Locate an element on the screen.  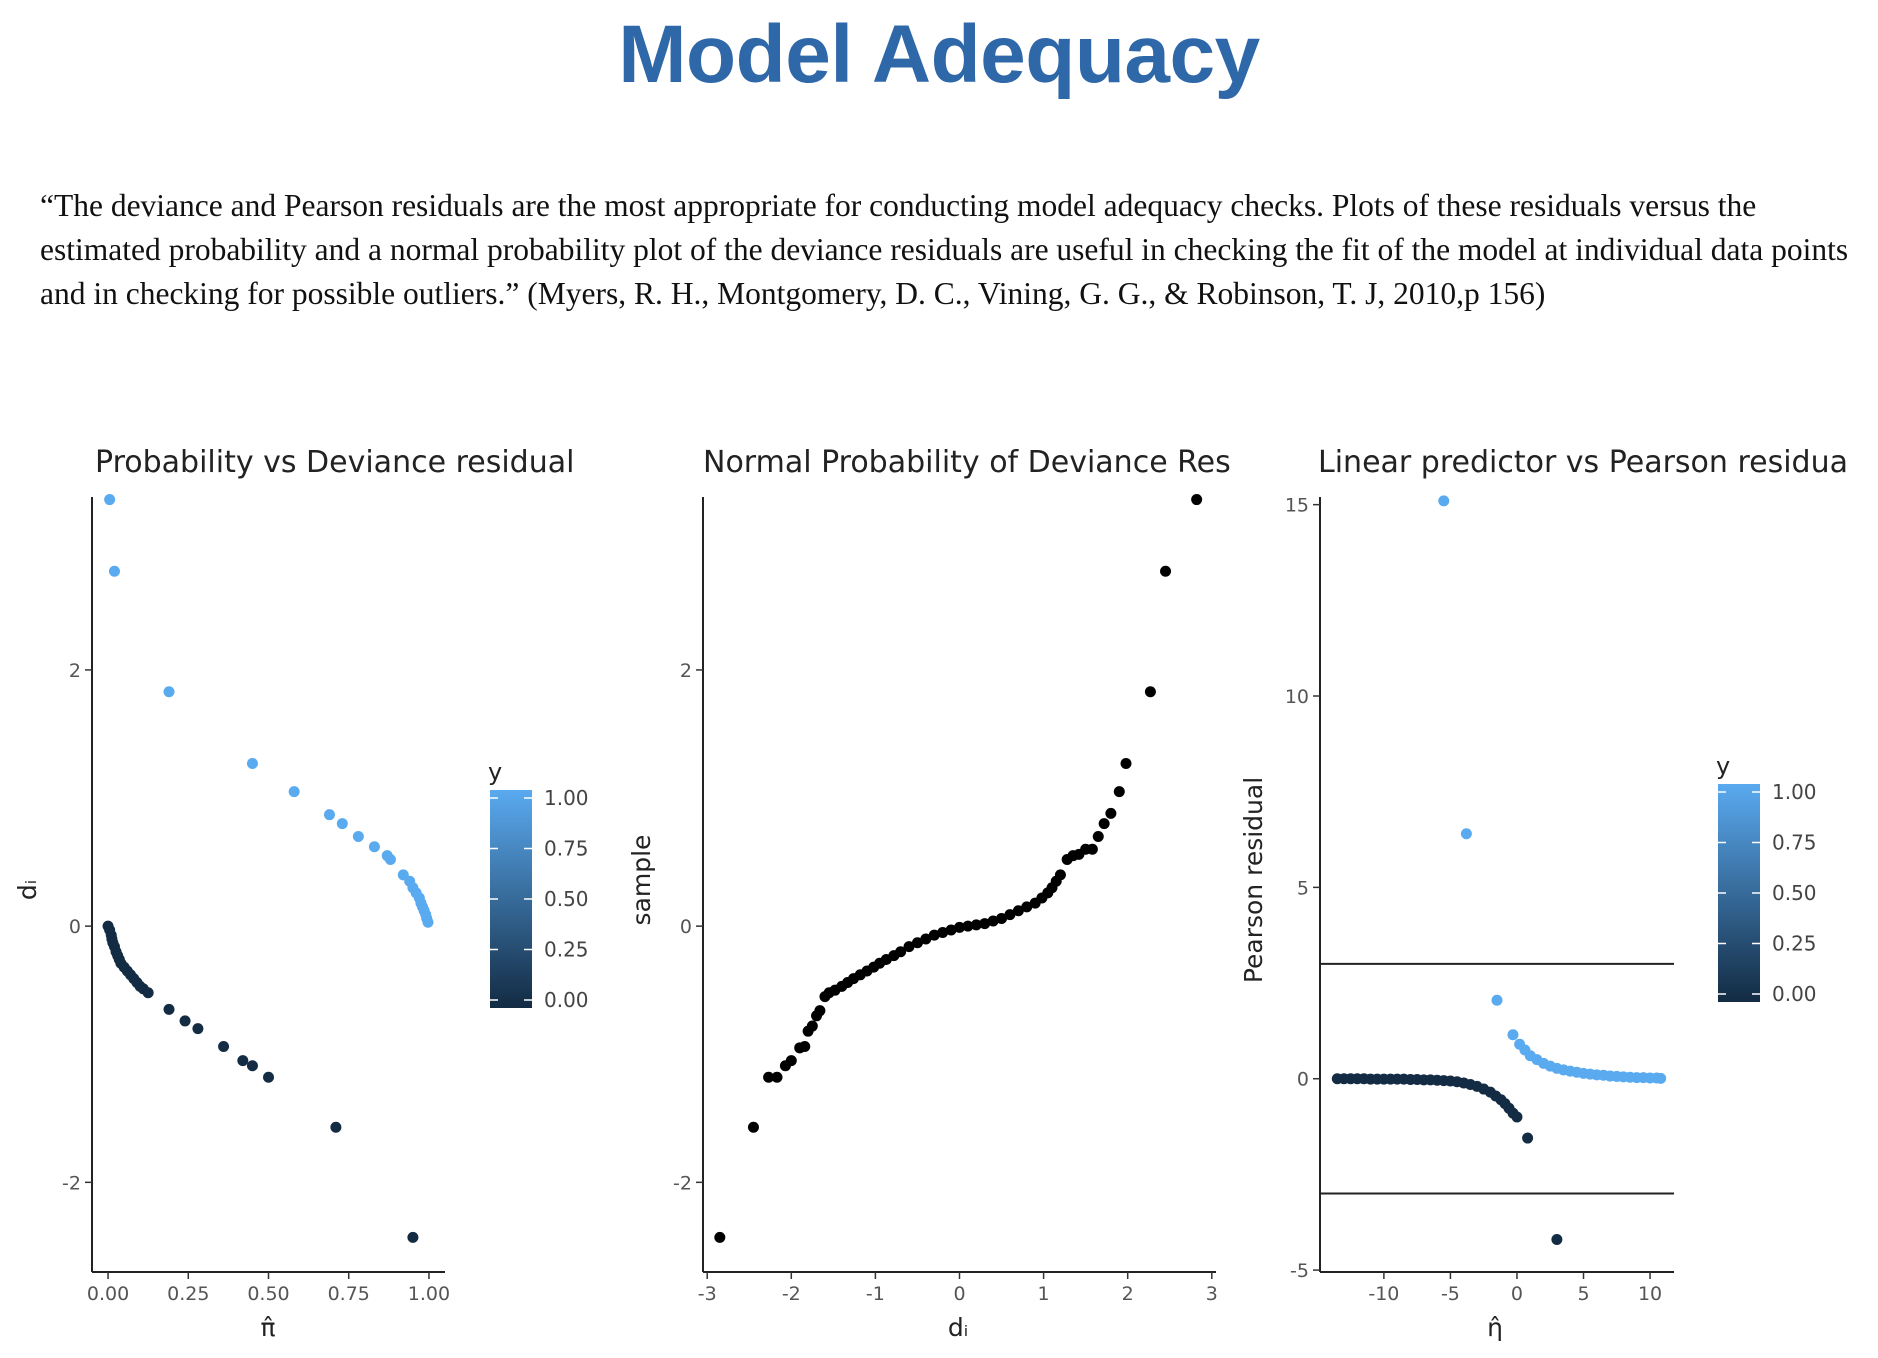
panel-3-plot: -10 -5 0 5 10 -5 0 5 10 15 is located at coordinates (1479, 900).